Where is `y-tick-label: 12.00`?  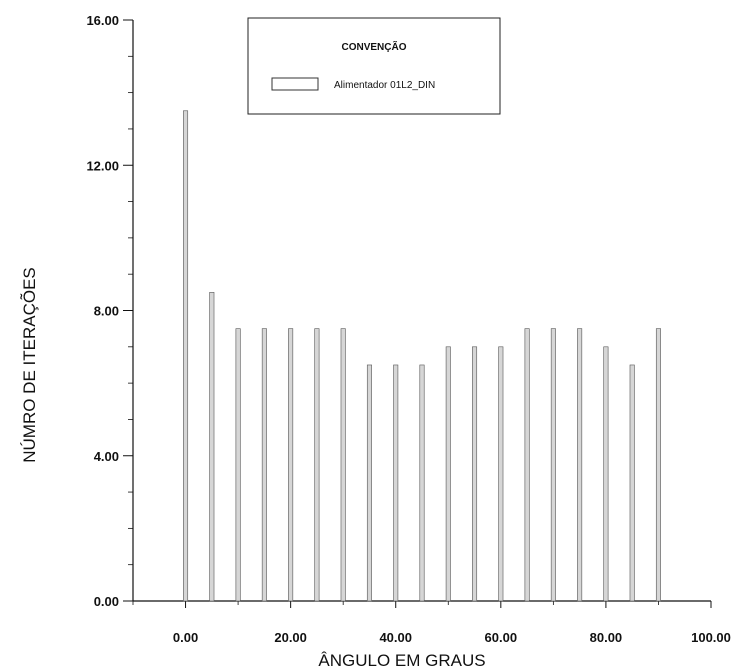
y-tick-label: 12.00 is located at coordinates (102, 165).